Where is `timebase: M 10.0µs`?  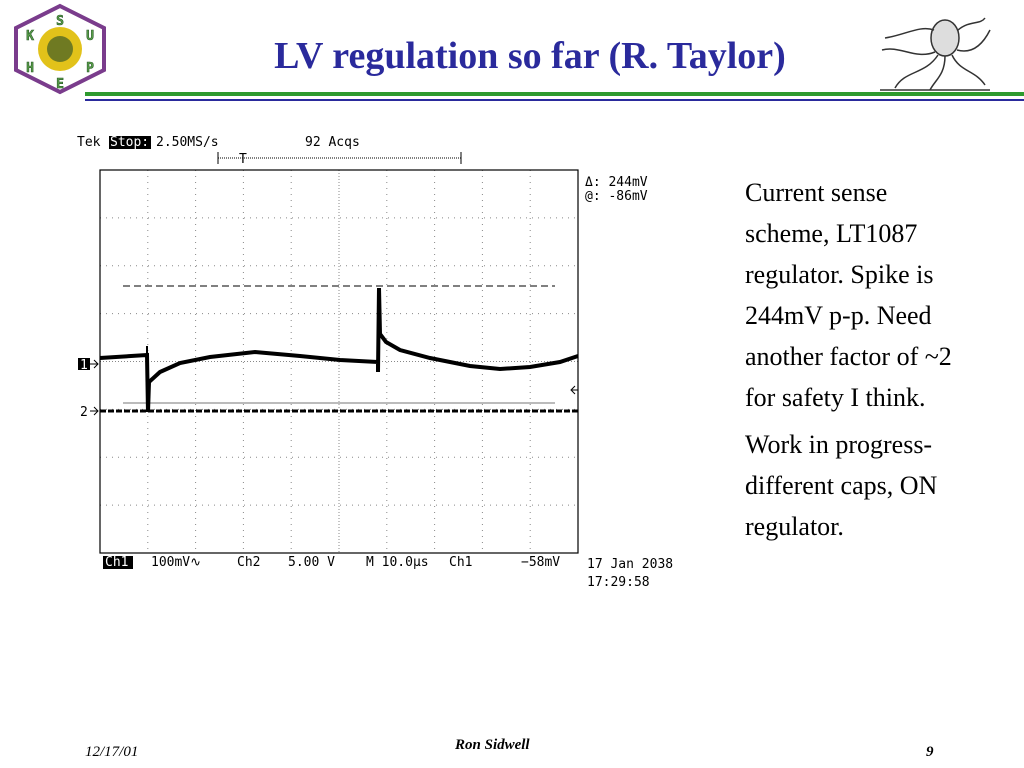 timebase: M 10.0µs is located at coordinates (397, 562).